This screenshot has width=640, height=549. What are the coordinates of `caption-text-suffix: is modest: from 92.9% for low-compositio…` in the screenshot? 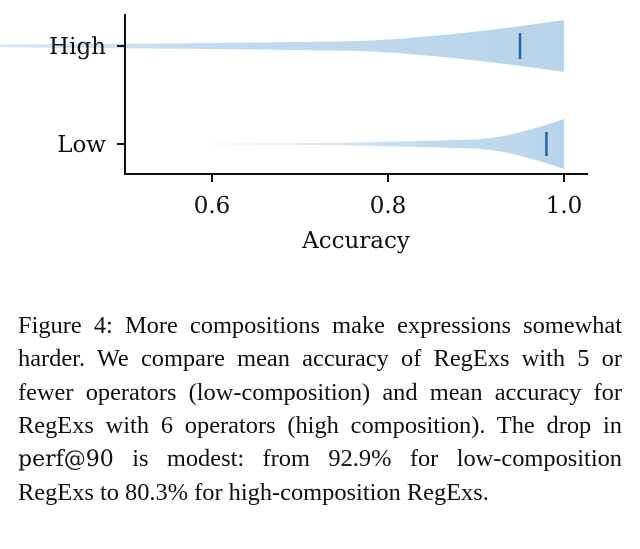 It's located at (320, 476).